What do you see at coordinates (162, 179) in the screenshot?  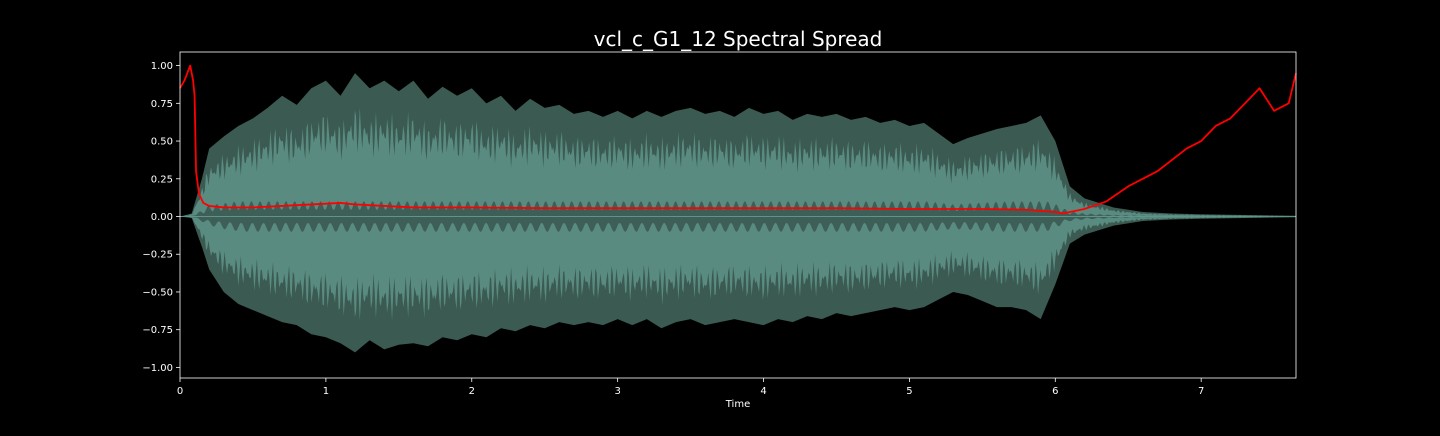 I see `y-tick-label: 0.25` at bounding box center [162, 179].